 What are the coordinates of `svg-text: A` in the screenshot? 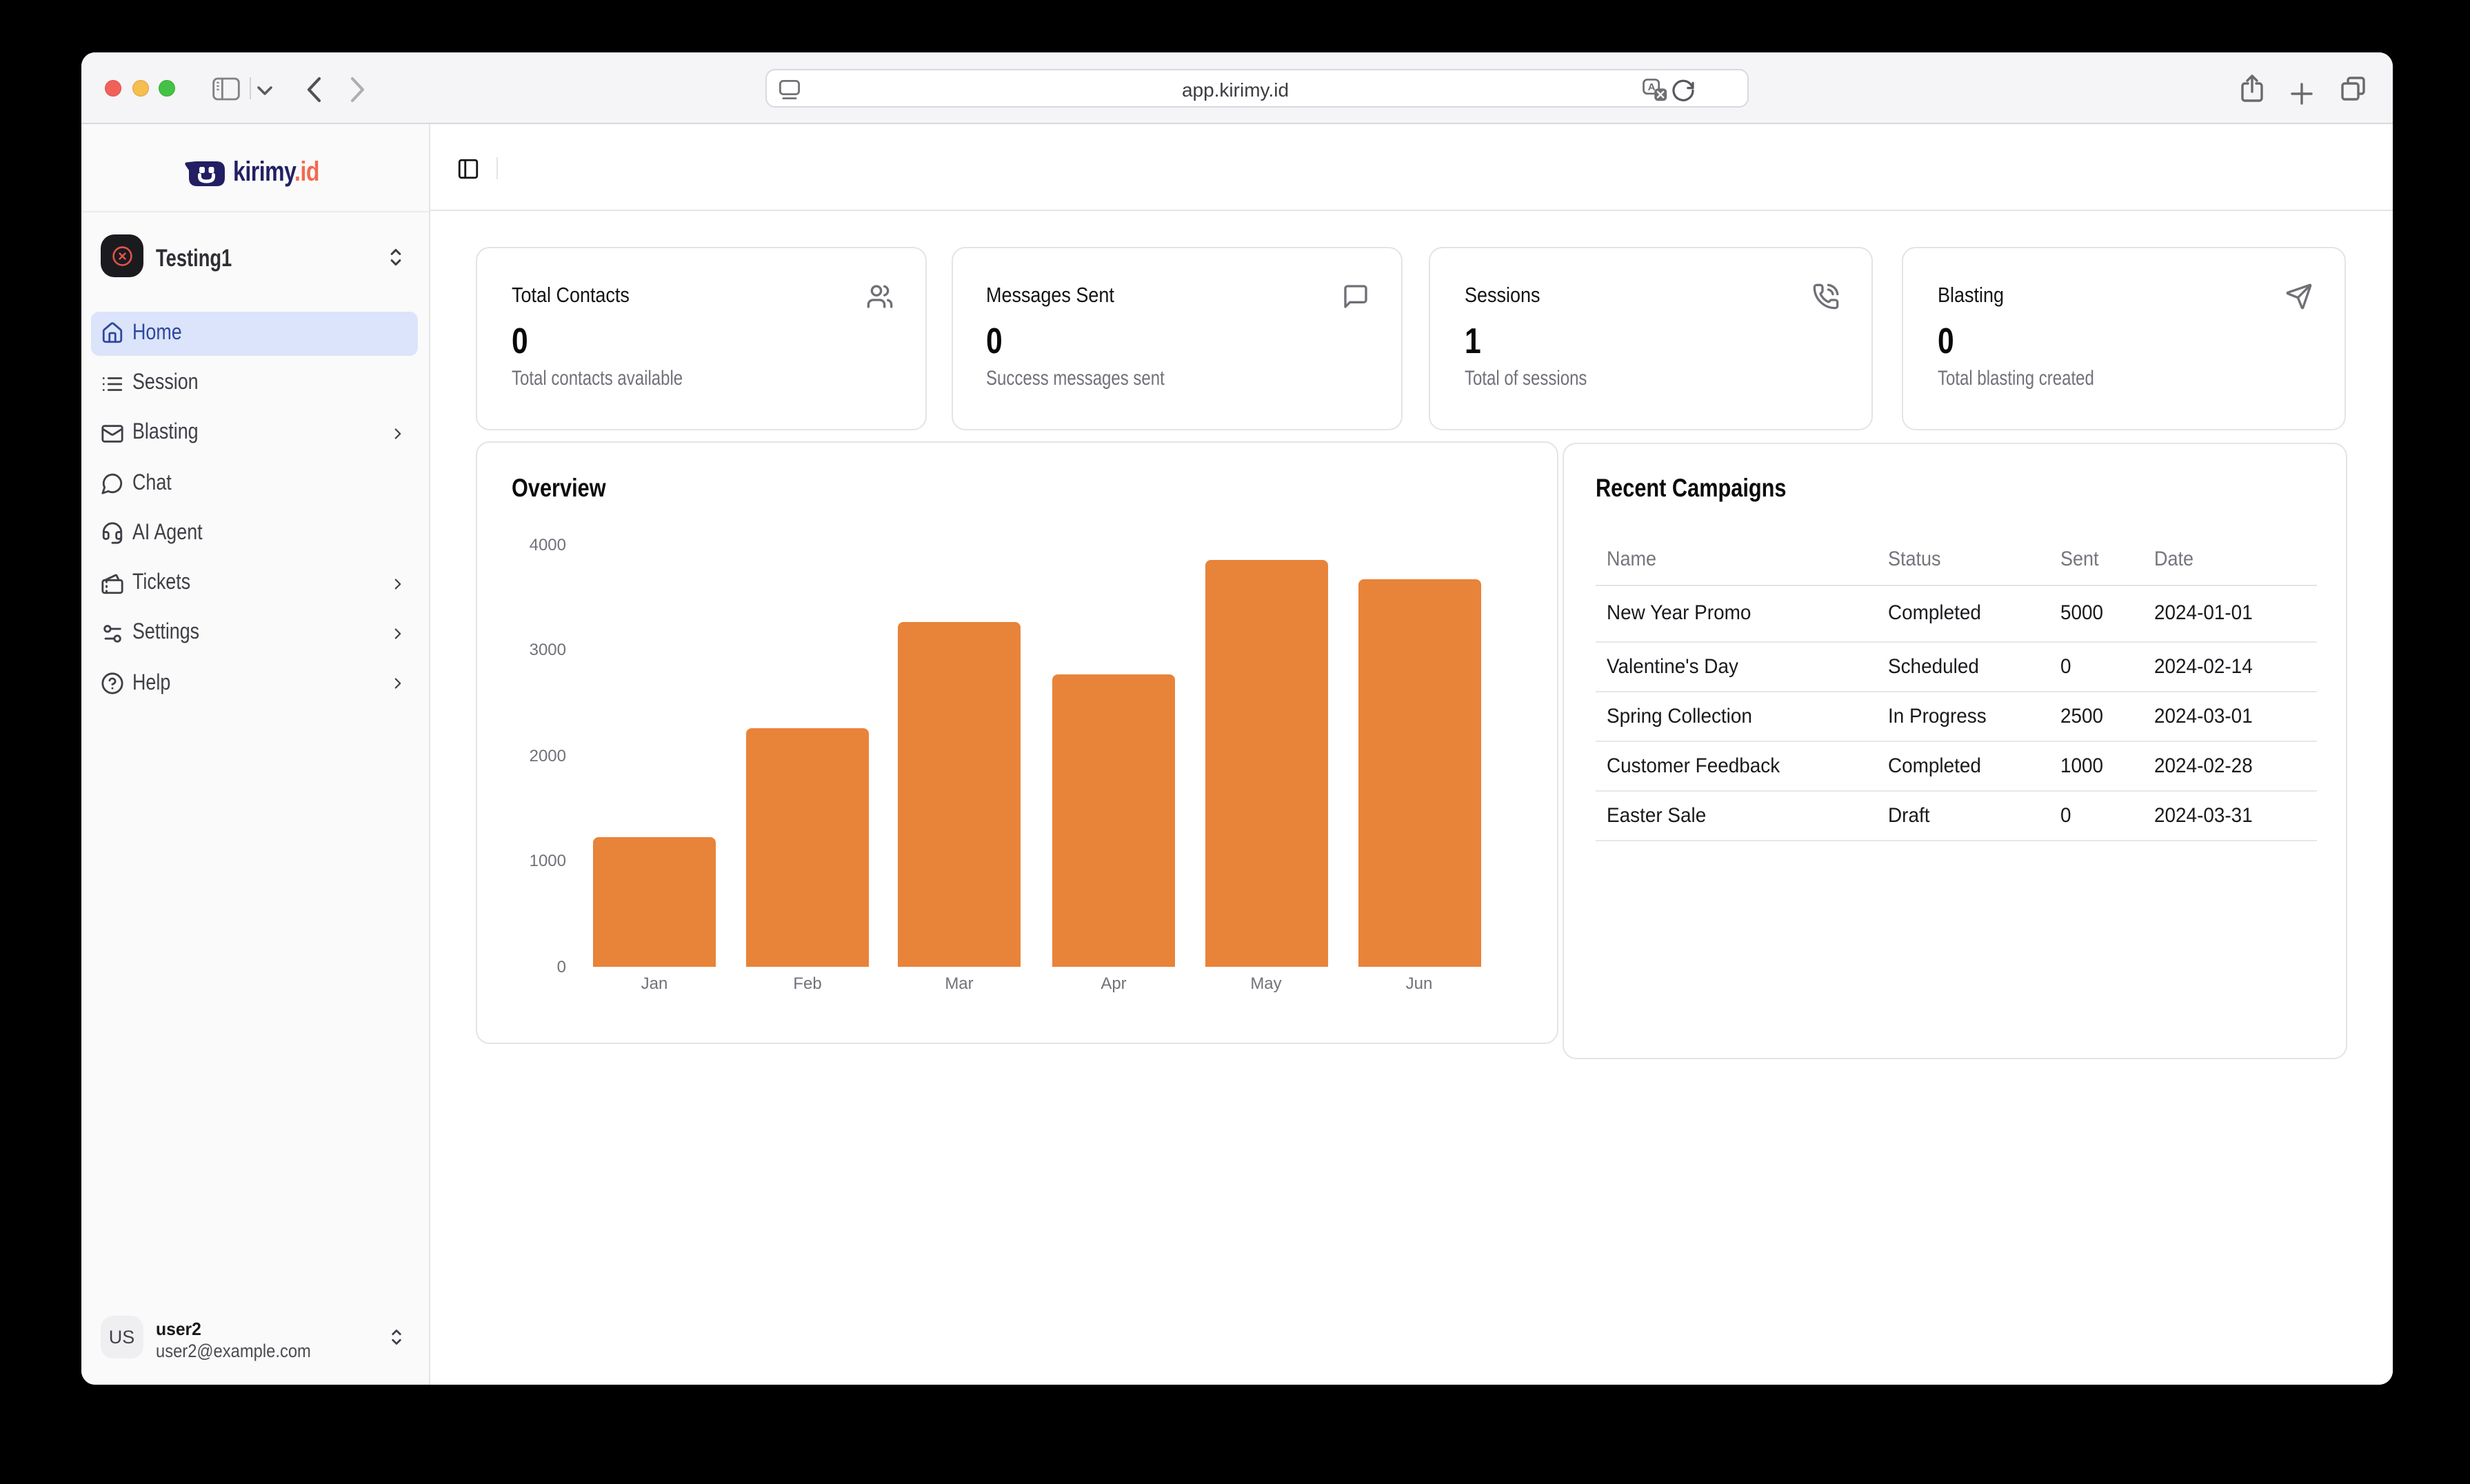 It's located at (1651, 87).